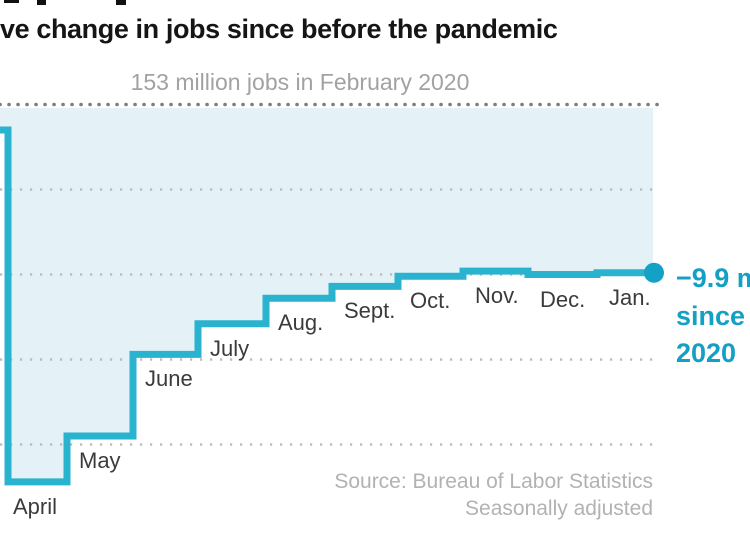 The width and height of the screenshot is (750, 536). Describe the element at coordinates (713, 278) in the screenshot. I see `annotation-line-1: −9.9 m` at that location.